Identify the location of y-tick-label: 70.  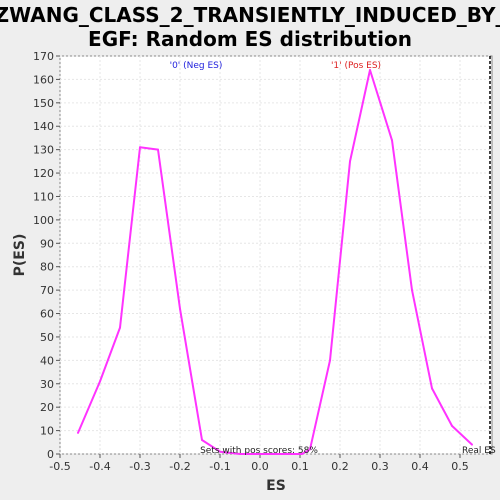
(47, 290).